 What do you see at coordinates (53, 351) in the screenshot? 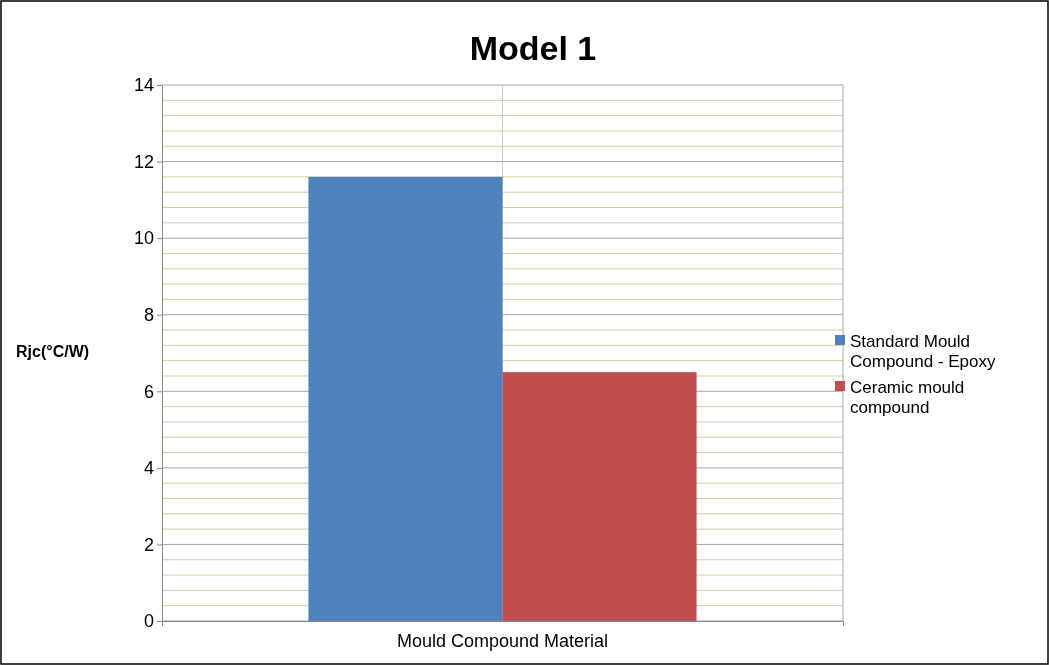
I see `y-axis-title: Rjc(°C/W)` at bounding box center [53, 351].